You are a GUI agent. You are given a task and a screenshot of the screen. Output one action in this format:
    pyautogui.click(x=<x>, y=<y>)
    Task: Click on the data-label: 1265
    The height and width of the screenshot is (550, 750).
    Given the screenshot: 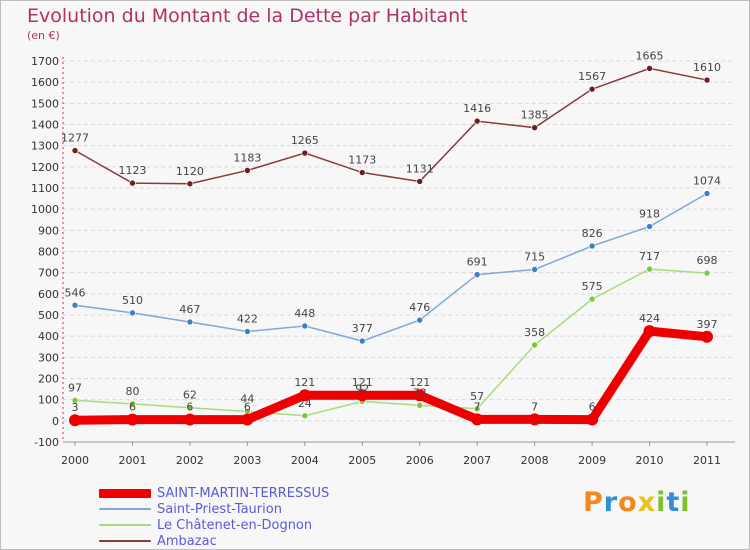 What is the action you would take?
    pyautogui.click(x=305, y=140)
    